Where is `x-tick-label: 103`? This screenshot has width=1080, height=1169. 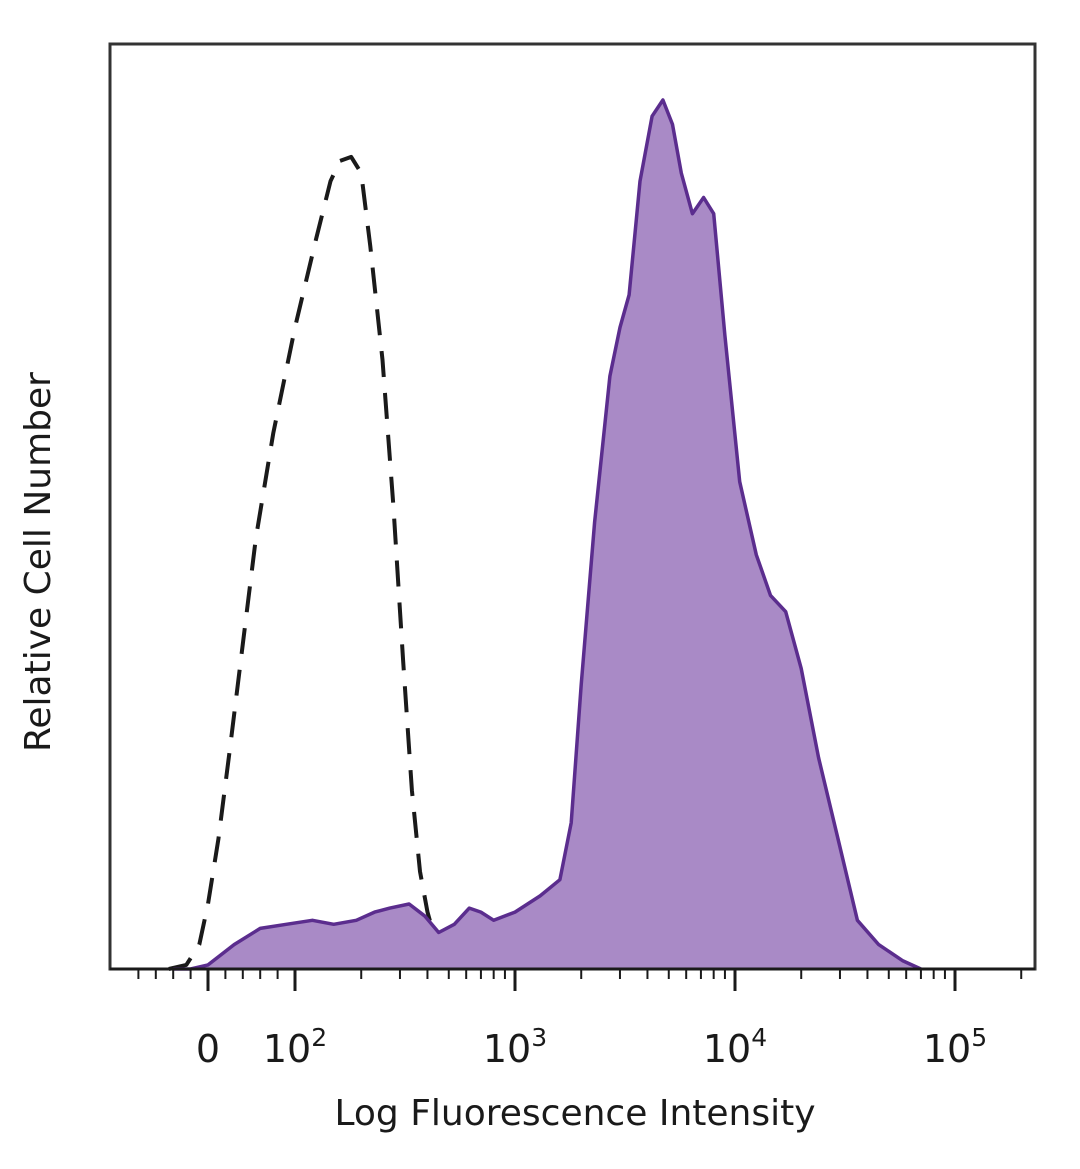 x-tick-label: 103 is located at coordinates (515, 1047).